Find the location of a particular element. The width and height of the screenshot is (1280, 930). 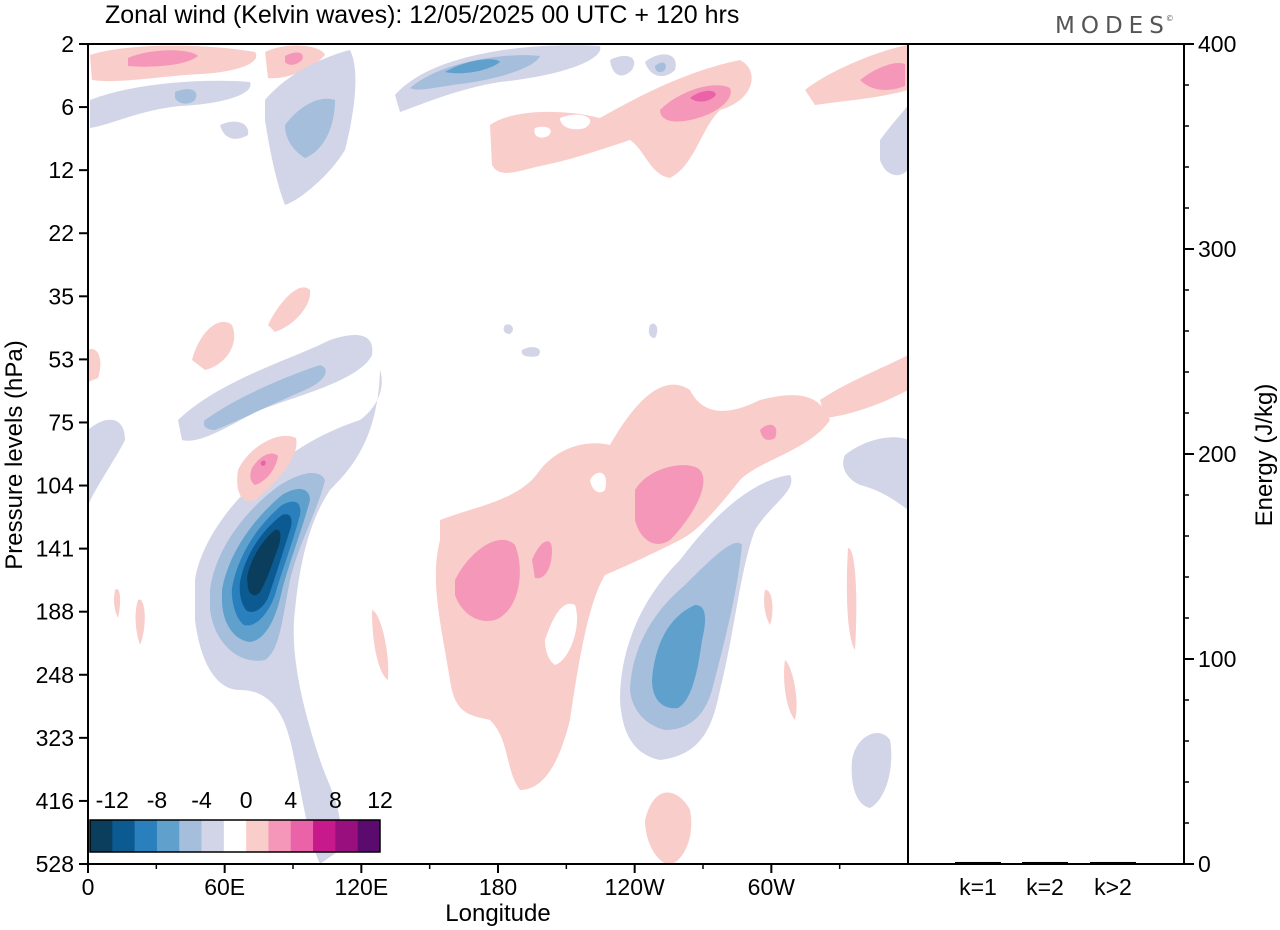

y-tick-label: 188 is located at coordinates (55, 612).